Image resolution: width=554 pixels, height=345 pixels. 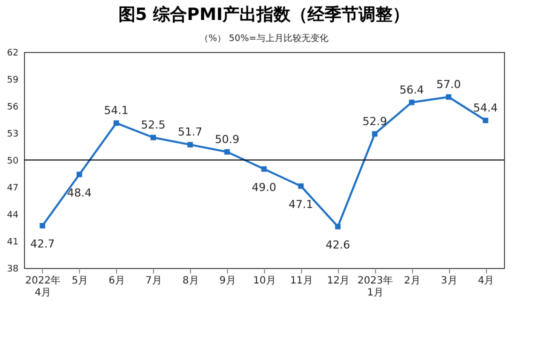 What do you see at coordinates (301, 205) in the screenshot?
I see `text: 47.1` at bounding box center [301, 205].